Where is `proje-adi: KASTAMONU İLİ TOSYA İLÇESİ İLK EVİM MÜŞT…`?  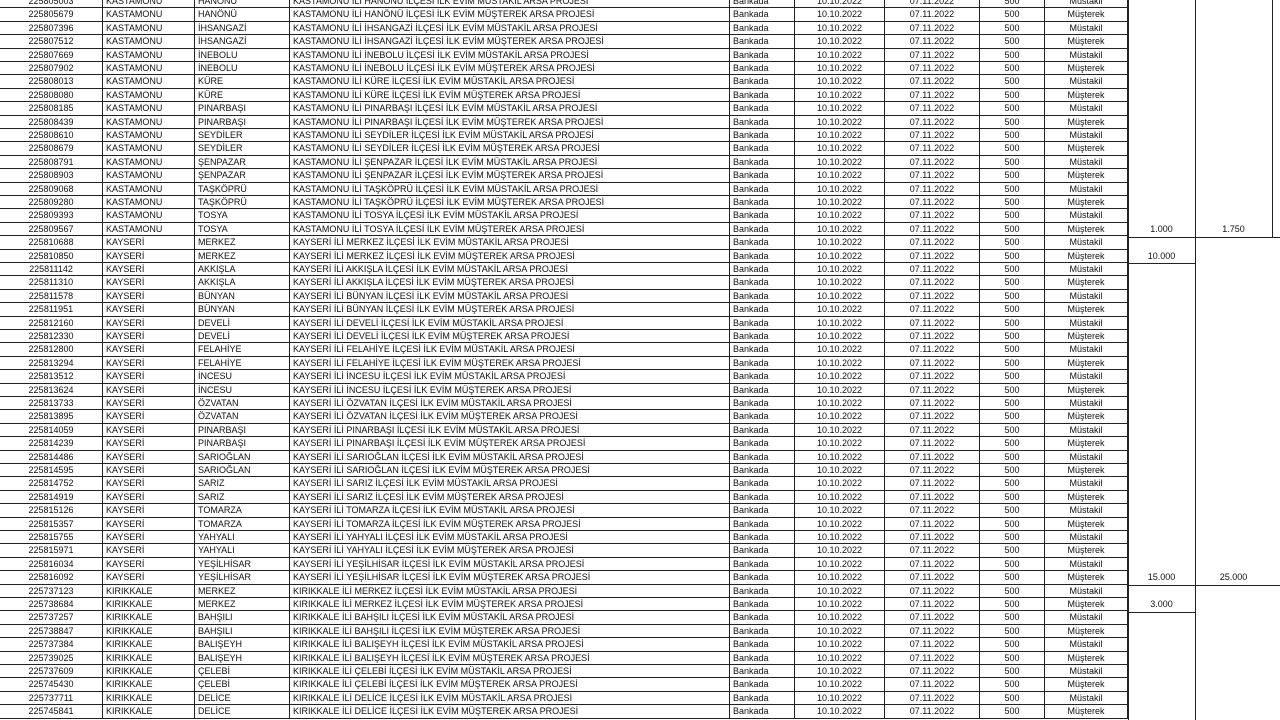 proje-adi: KASTAMONU İLİ TOSYA İLÇESİ İLK EVİM MÜŞT… is located at coordinates (510, 229).